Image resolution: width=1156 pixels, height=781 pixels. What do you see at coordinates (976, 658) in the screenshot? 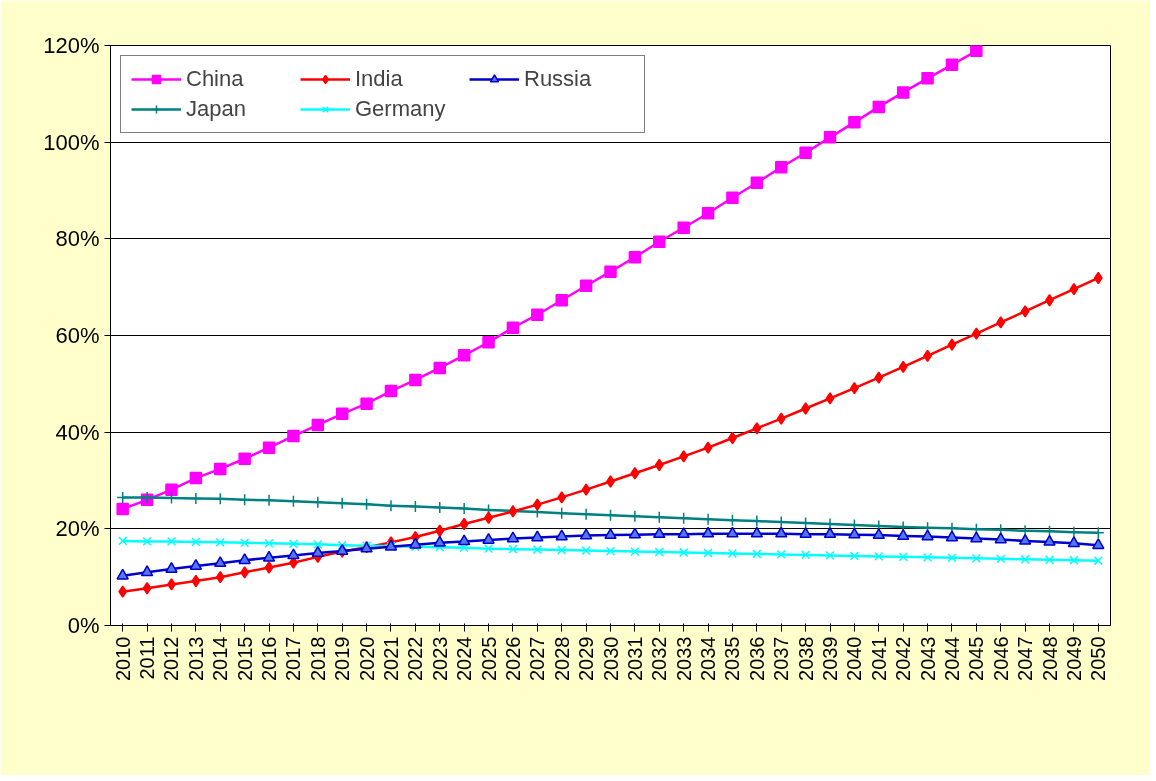
I see `x-tick-label: 2045` at bounding box center [976, 658].